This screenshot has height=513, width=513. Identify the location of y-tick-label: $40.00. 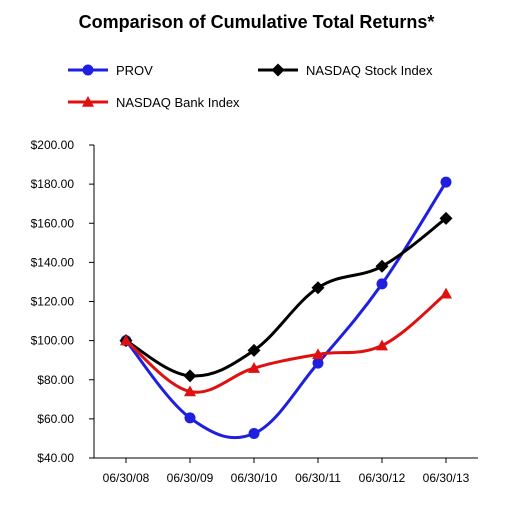
(55, 458).